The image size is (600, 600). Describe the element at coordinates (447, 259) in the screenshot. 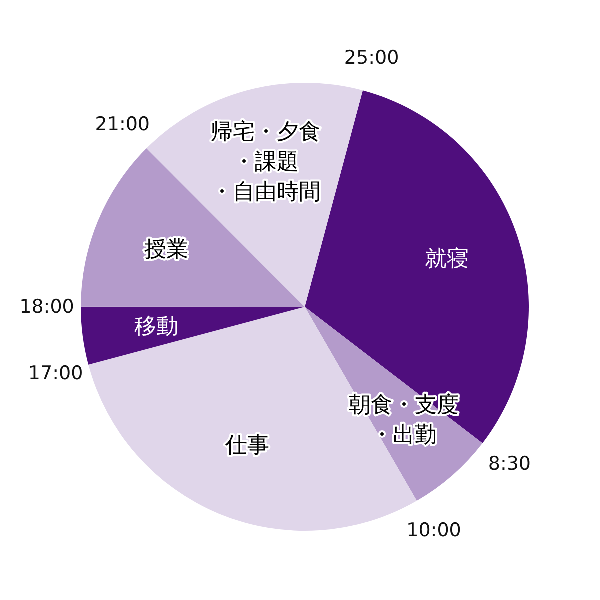

I see `slice-label: 就寝` at that location.